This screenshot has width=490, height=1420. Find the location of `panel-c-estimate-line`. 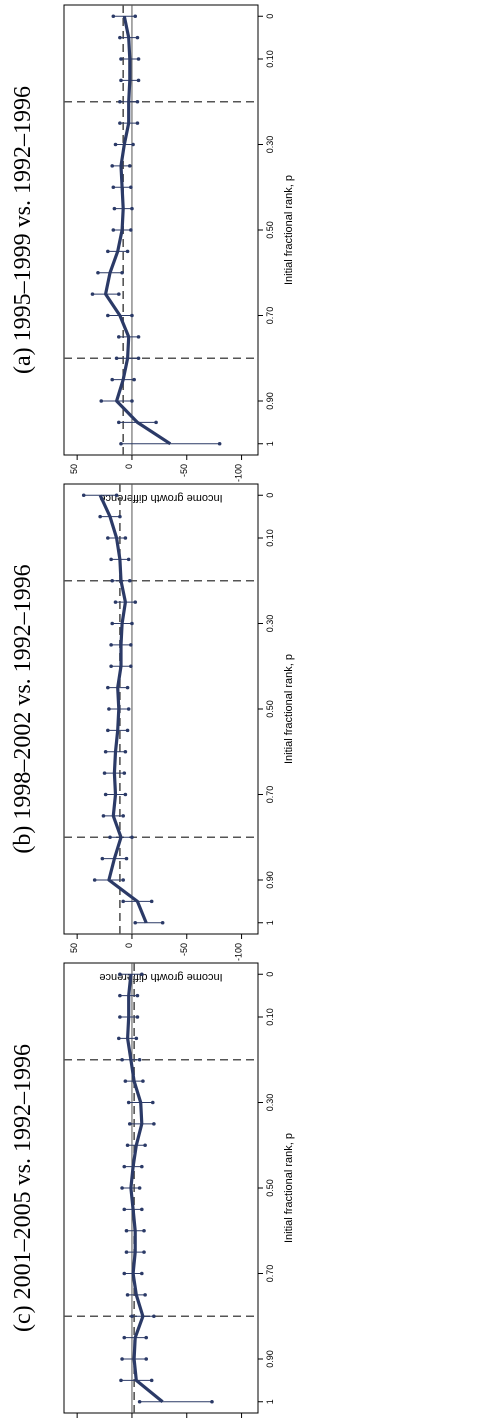

panel-c-estimate-line is located at coordinates (144, 1189).